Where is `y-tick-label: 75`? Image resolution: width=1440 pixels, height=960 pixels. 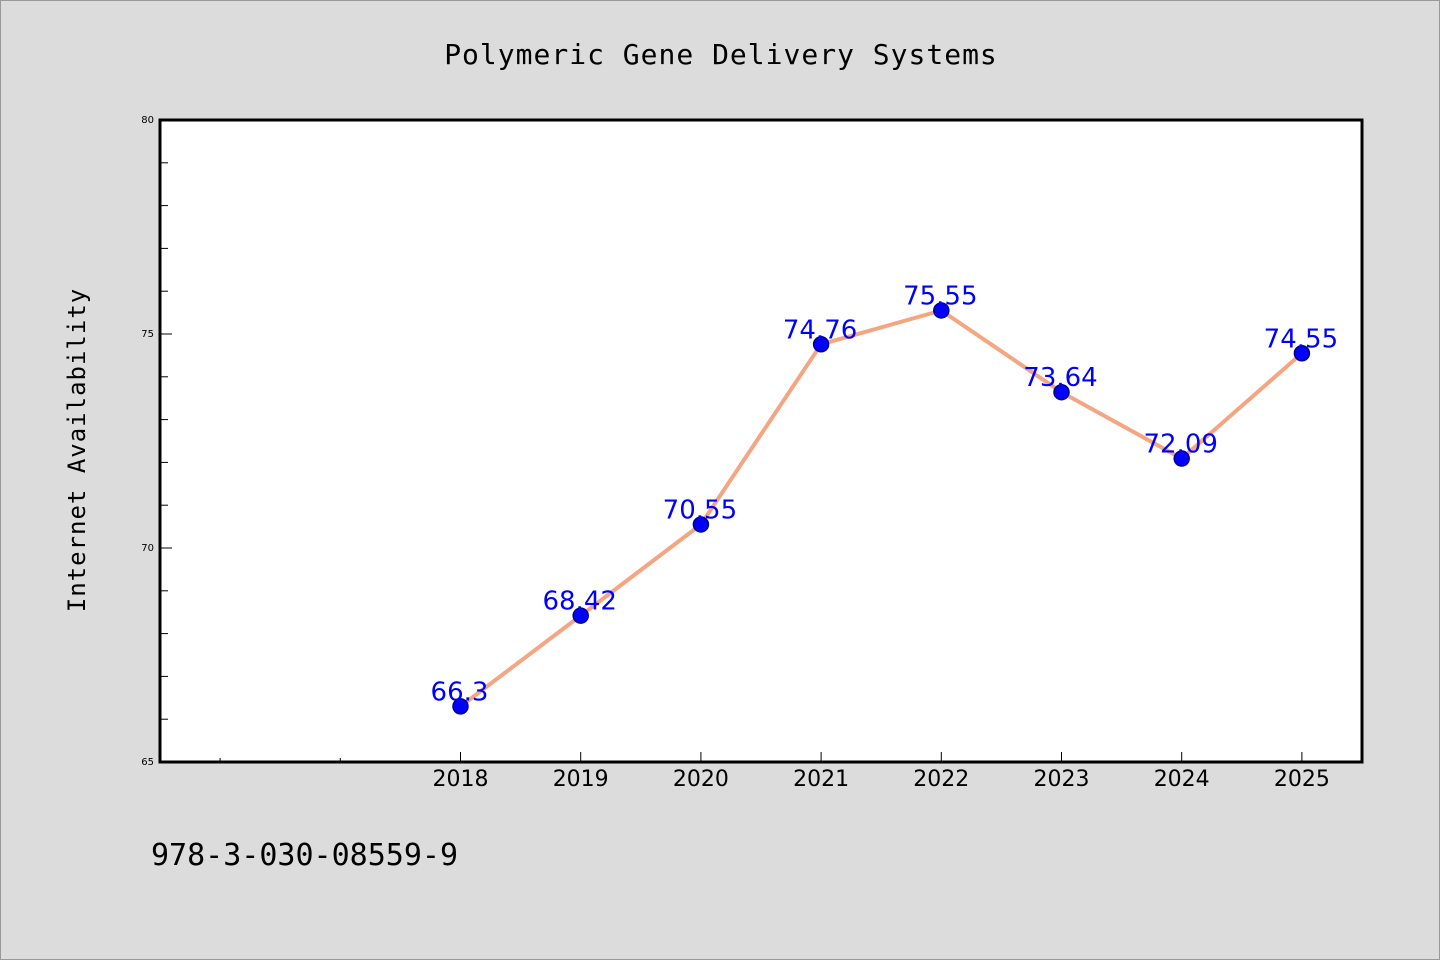
y-tick-label: 75 is located at coordinates (147, 334).